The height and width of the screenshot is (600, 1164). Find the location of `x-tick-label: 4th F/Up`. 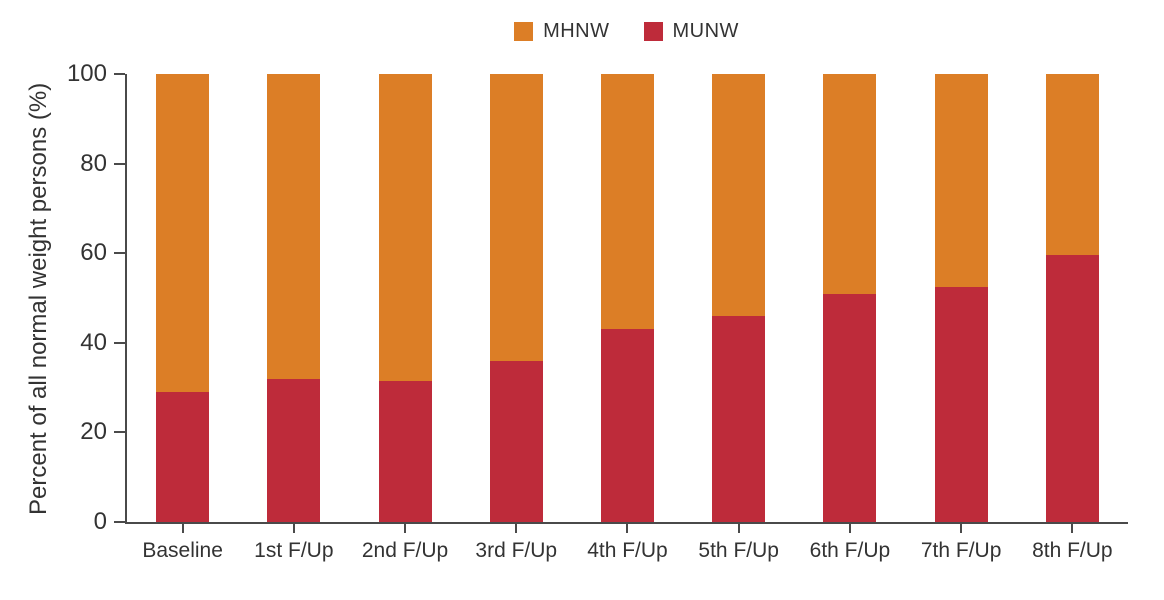

x-tick-label: 4th F/Up is located at coordinates (627, 550).